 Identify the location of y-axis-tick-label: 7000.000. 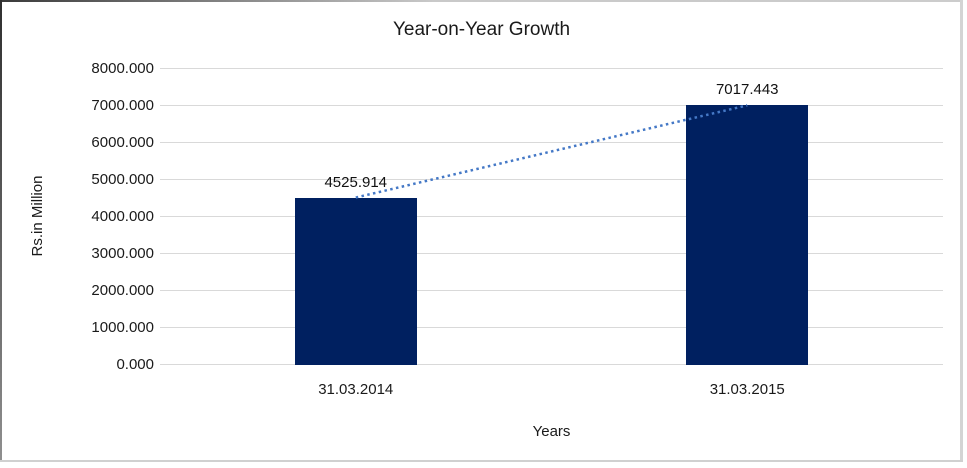
(122, 105).